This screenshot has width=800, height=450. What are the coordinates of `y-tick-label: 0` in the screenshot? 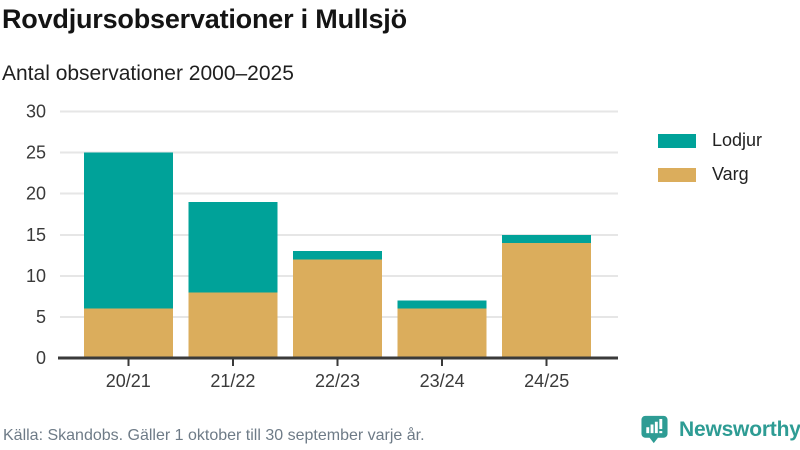 It's located at (41, 358).